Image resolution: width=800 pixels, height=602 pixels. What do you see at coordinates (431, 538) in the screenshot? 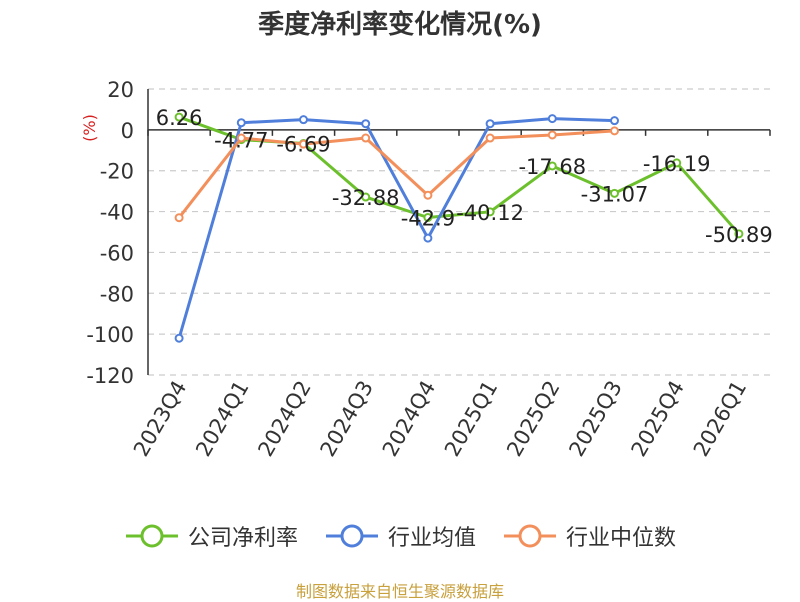
I see `legend-label: 行业均值` at bounding box center [431, 538].